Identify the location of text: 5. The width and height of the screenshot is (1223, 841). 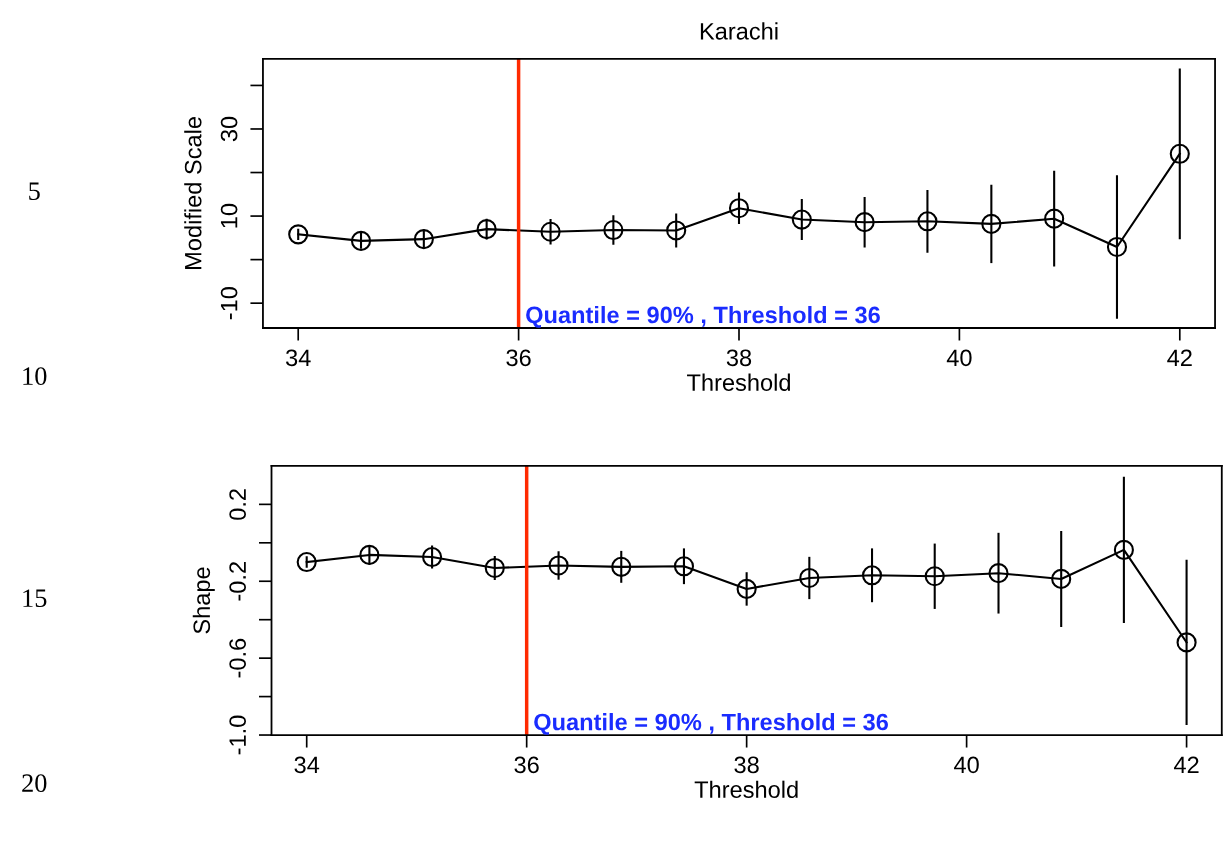
(34, 191).